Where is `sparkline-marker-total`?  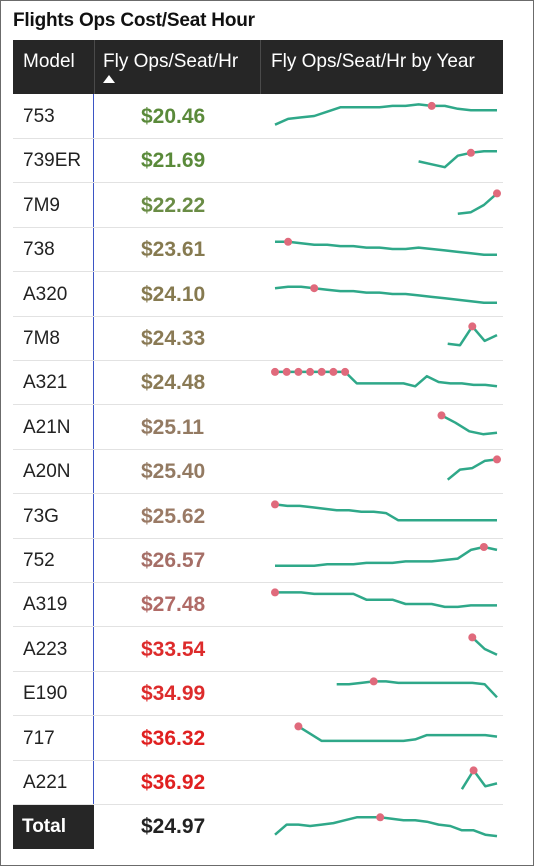 sparkline-marker-total is located at coordinates (380, 817).